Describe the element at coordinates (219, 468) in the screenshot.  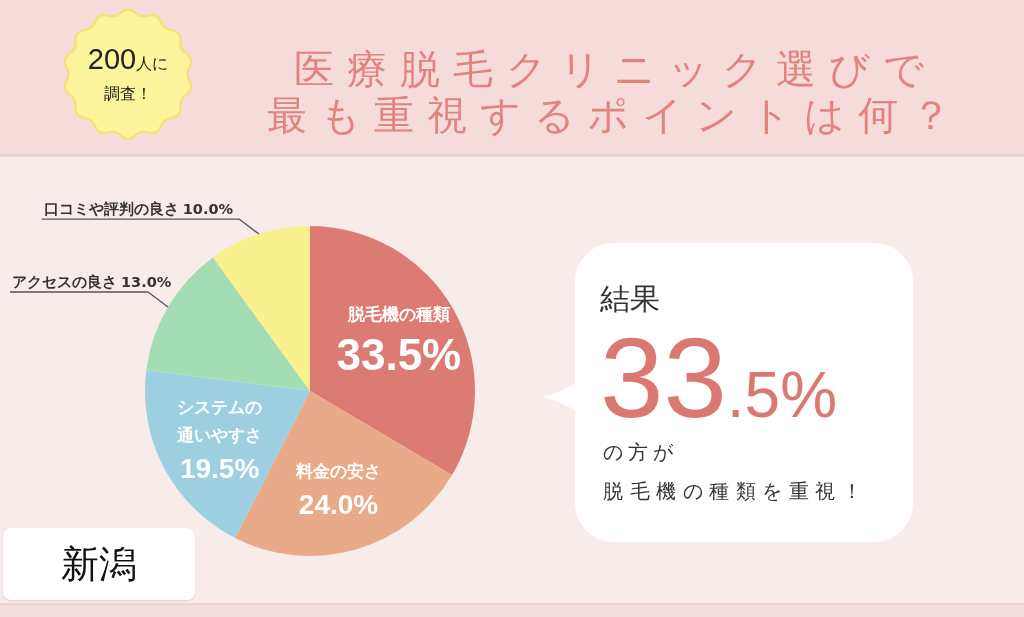
I see `data-label: 19.5%` at that location.